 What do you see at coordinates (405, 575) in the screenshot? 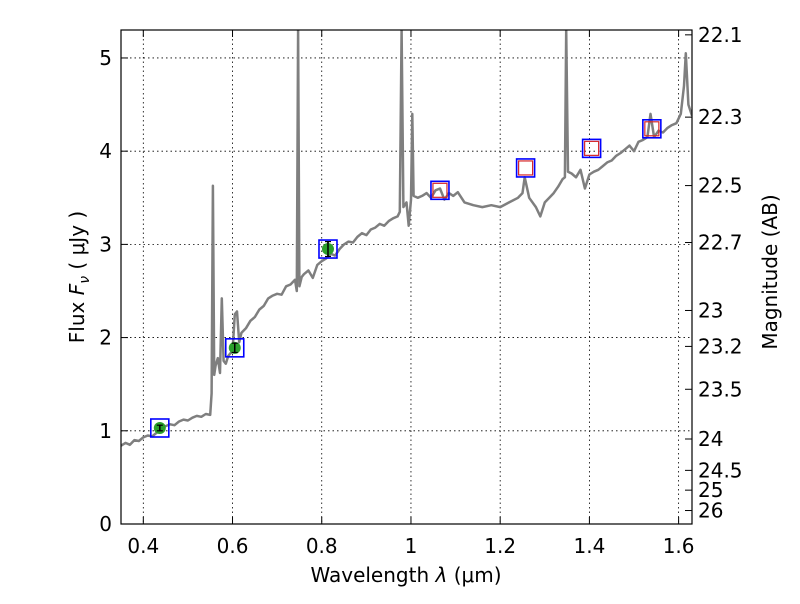
I see `x-axis-label: Wavelength λ (μm)` at bounding box center [405, 575].